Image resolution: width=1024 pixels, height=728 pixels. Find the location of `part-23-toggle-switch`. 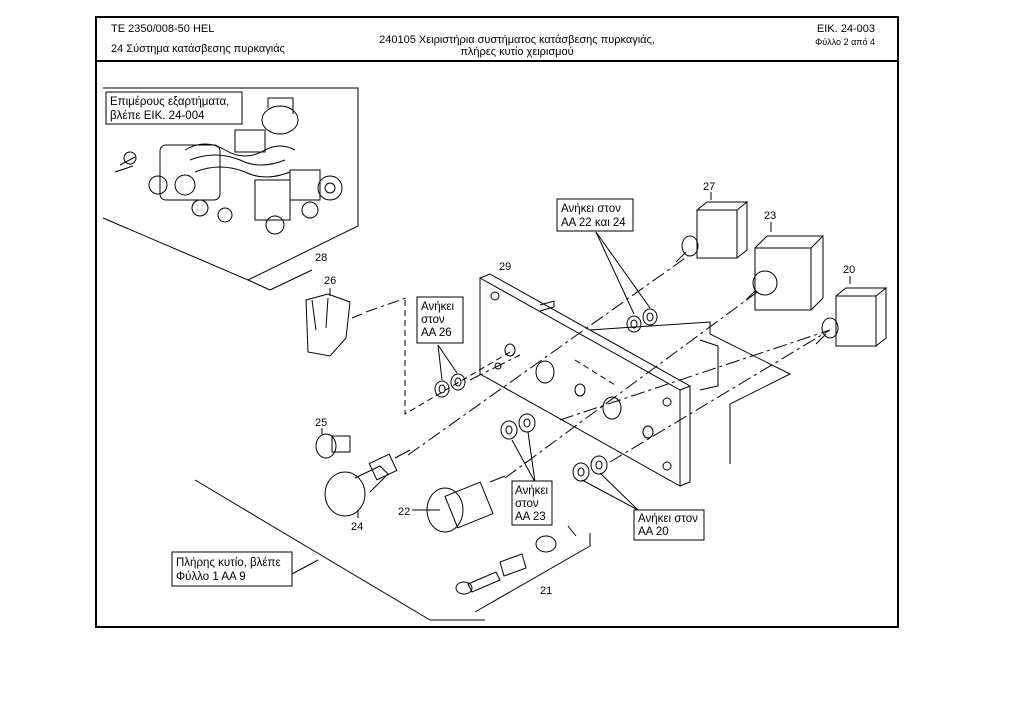

part-23-toggle-switch is located at coordinates (785, 266).